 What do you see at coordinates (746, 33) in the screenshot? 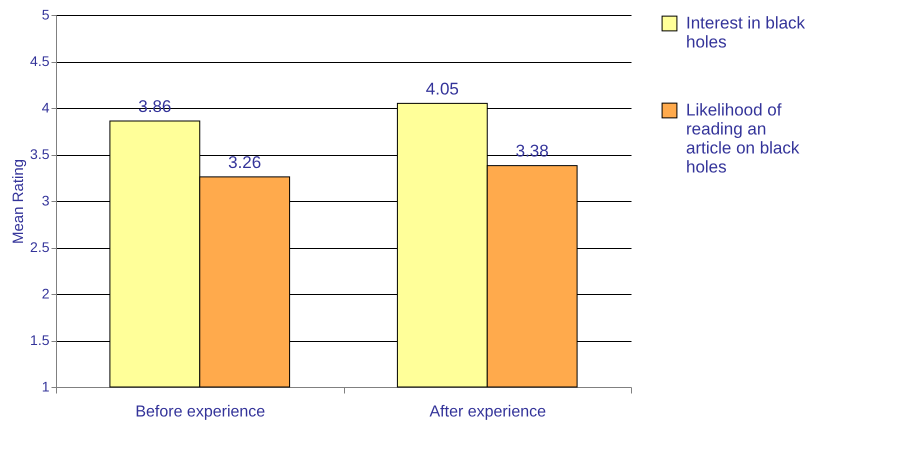
I see `legend-label: Interest in black holes` at bounding box center [746, 33].